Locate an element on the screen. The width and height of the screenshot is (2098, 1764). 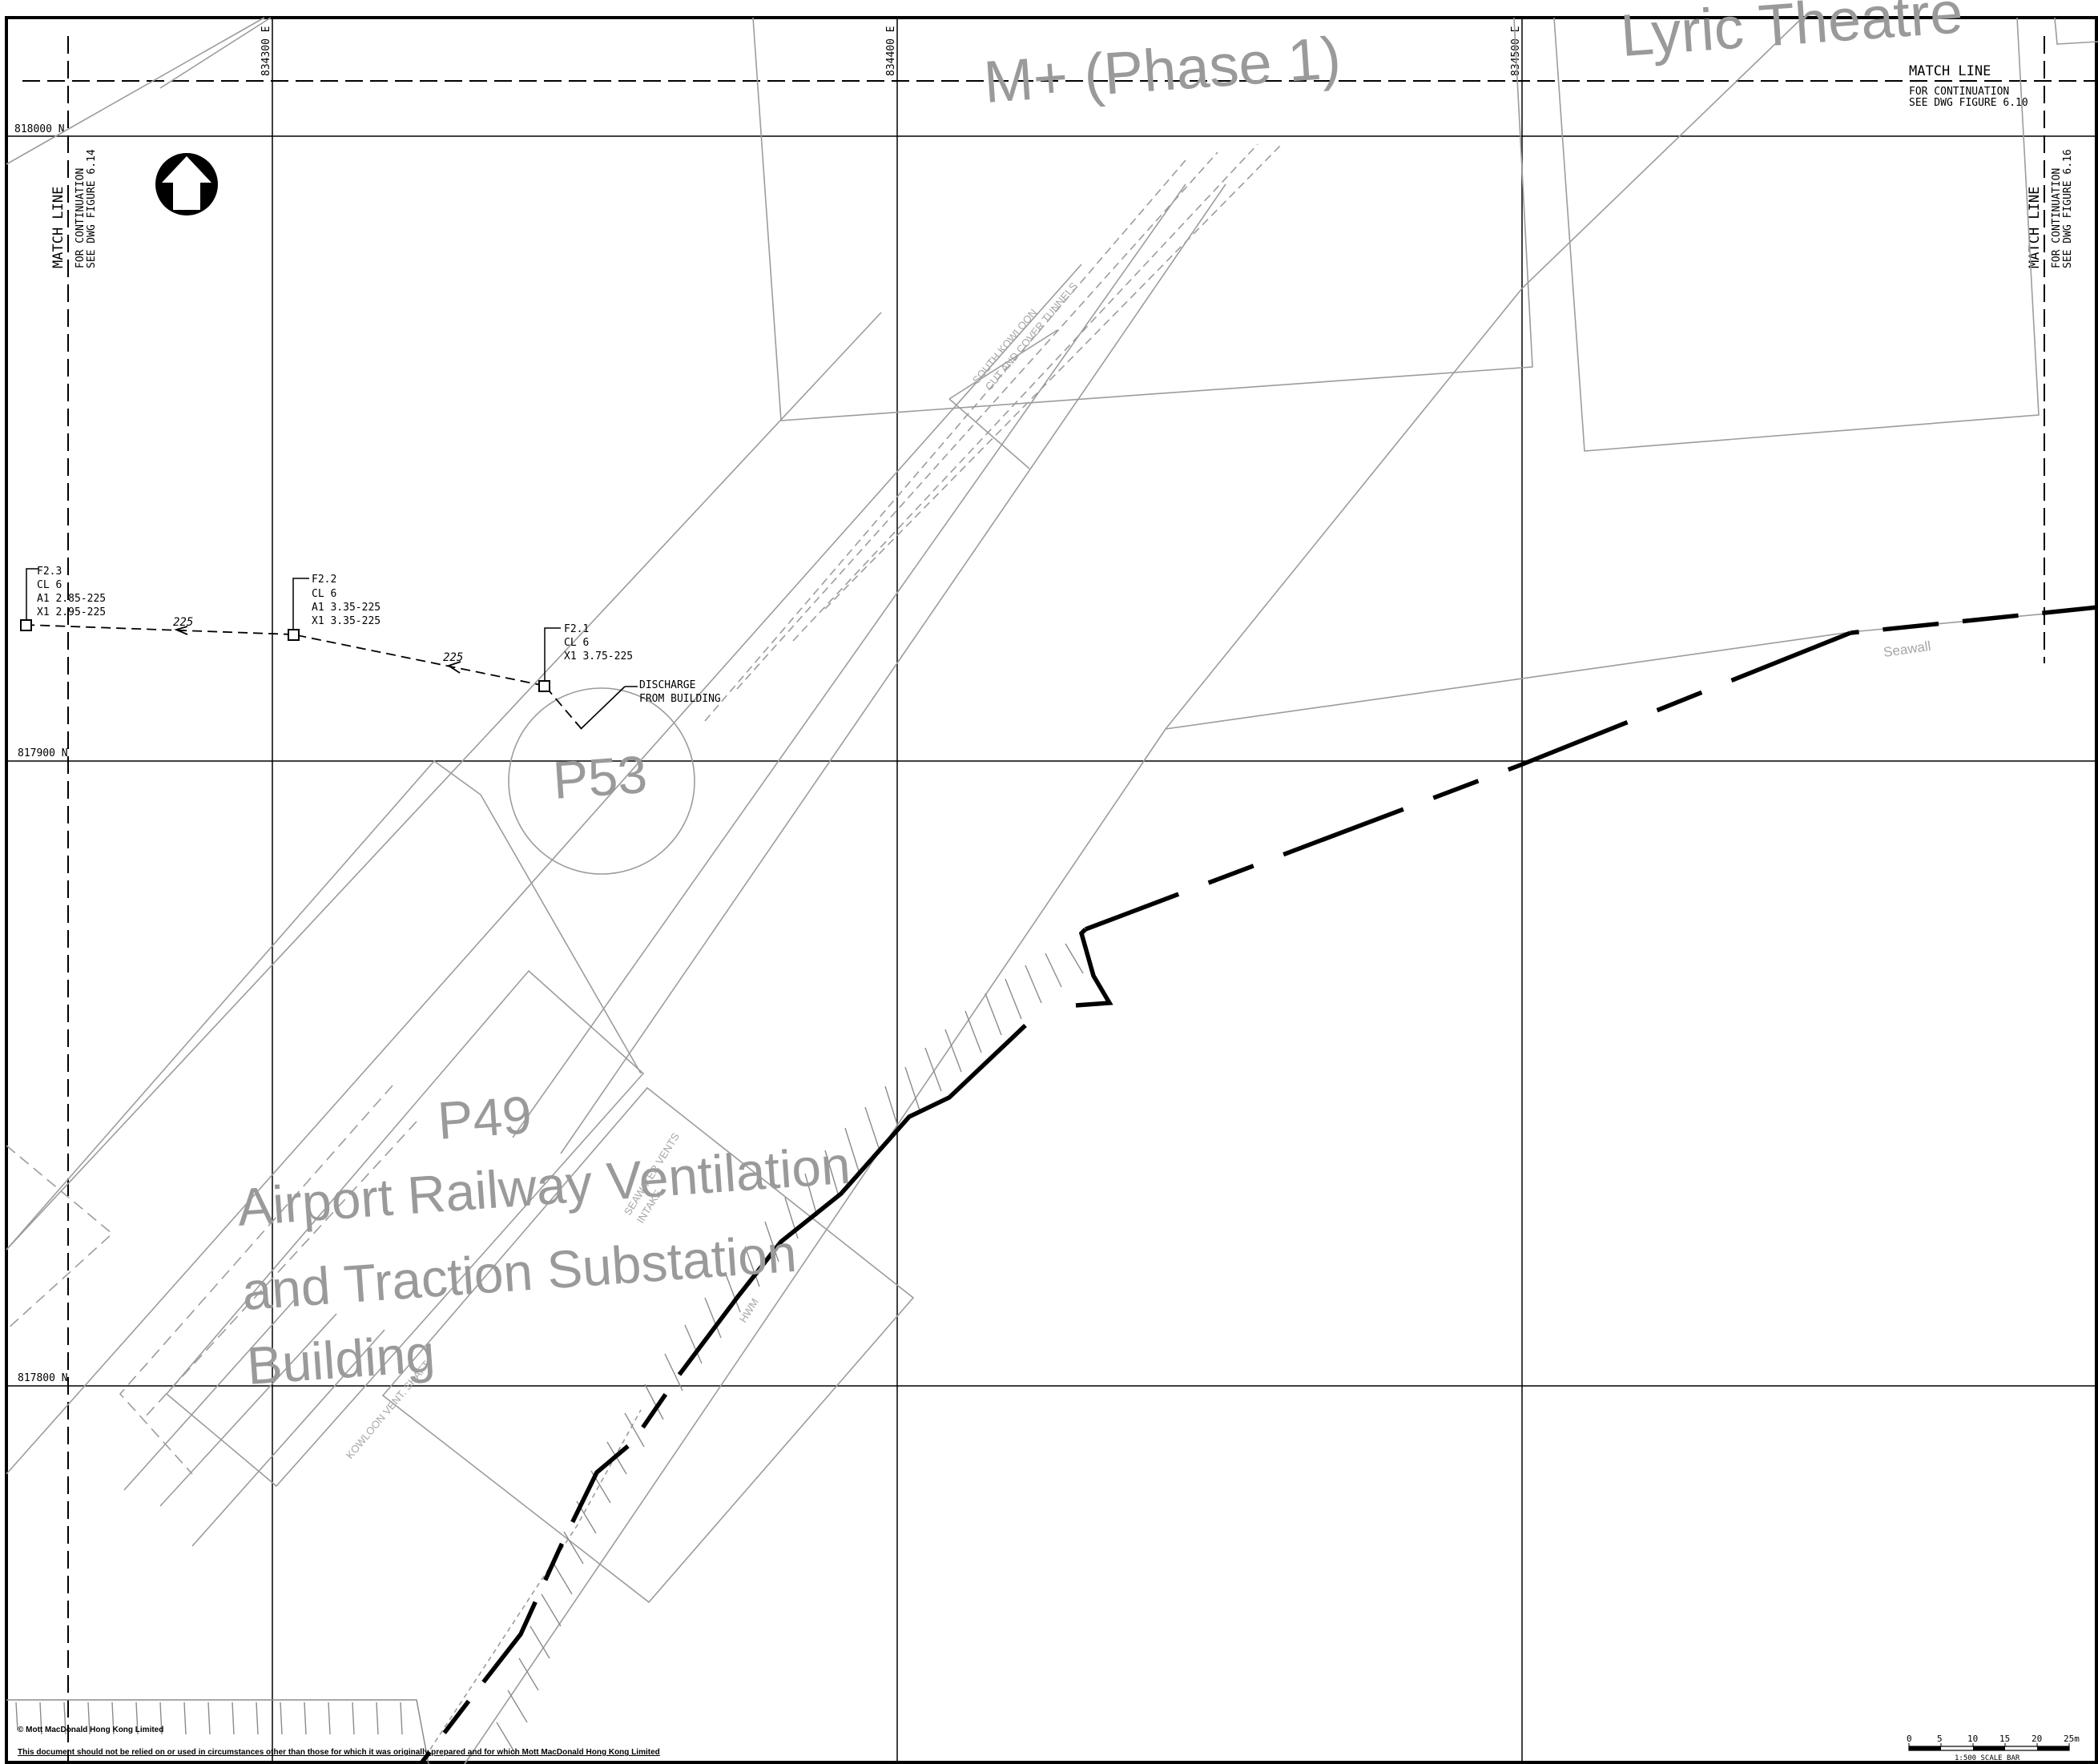
manhole-f23-a1: A1 2.85-225 is located at coordinates (71, 599).